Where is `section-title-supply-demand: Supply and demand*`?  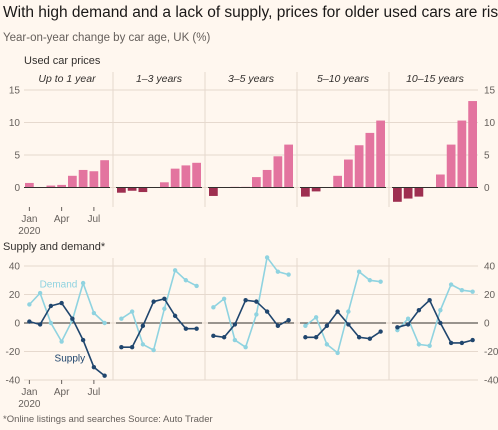 section-title-supply-demand: Supply and demand* is located at coordinates (54, 247).